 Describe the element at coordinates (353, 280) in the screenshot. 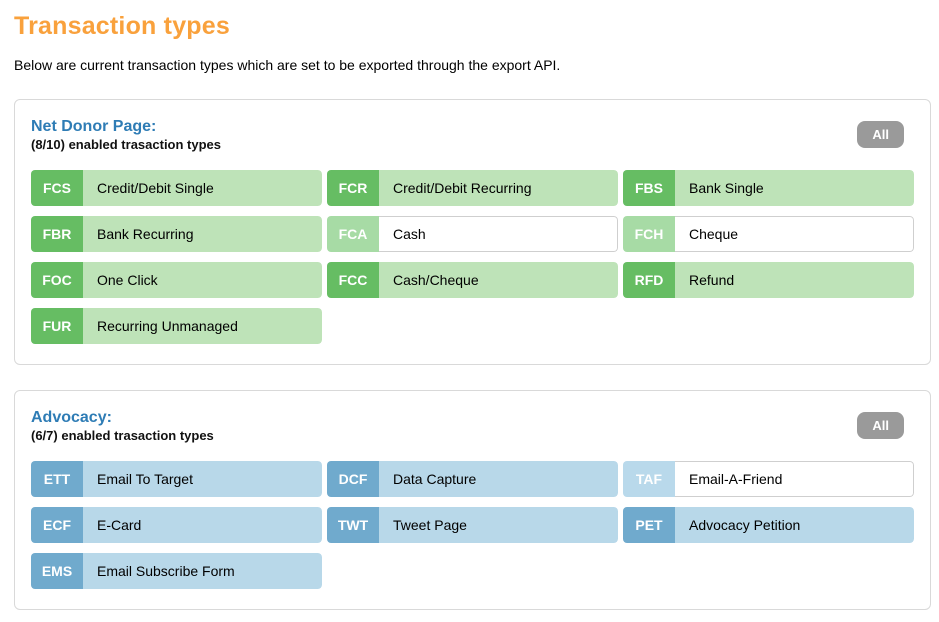

I see `transaction-type-code: FCC` at that location.